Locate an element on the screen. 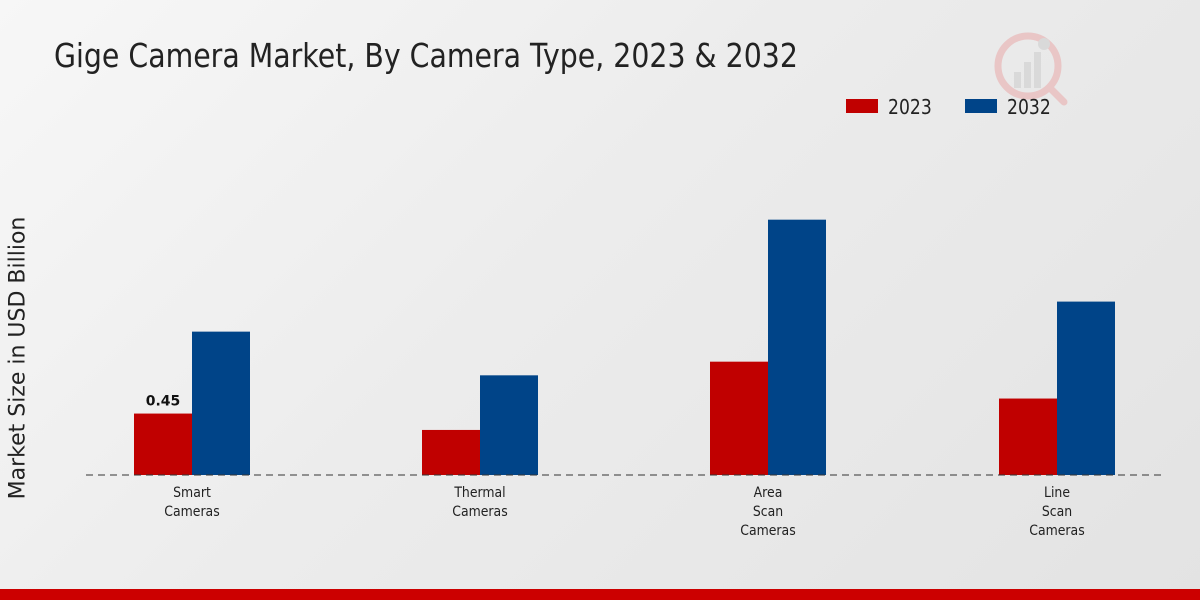 This screenshot has width=1200, height=600. legend-swatch-2032 is located at coordinates (981, 106).